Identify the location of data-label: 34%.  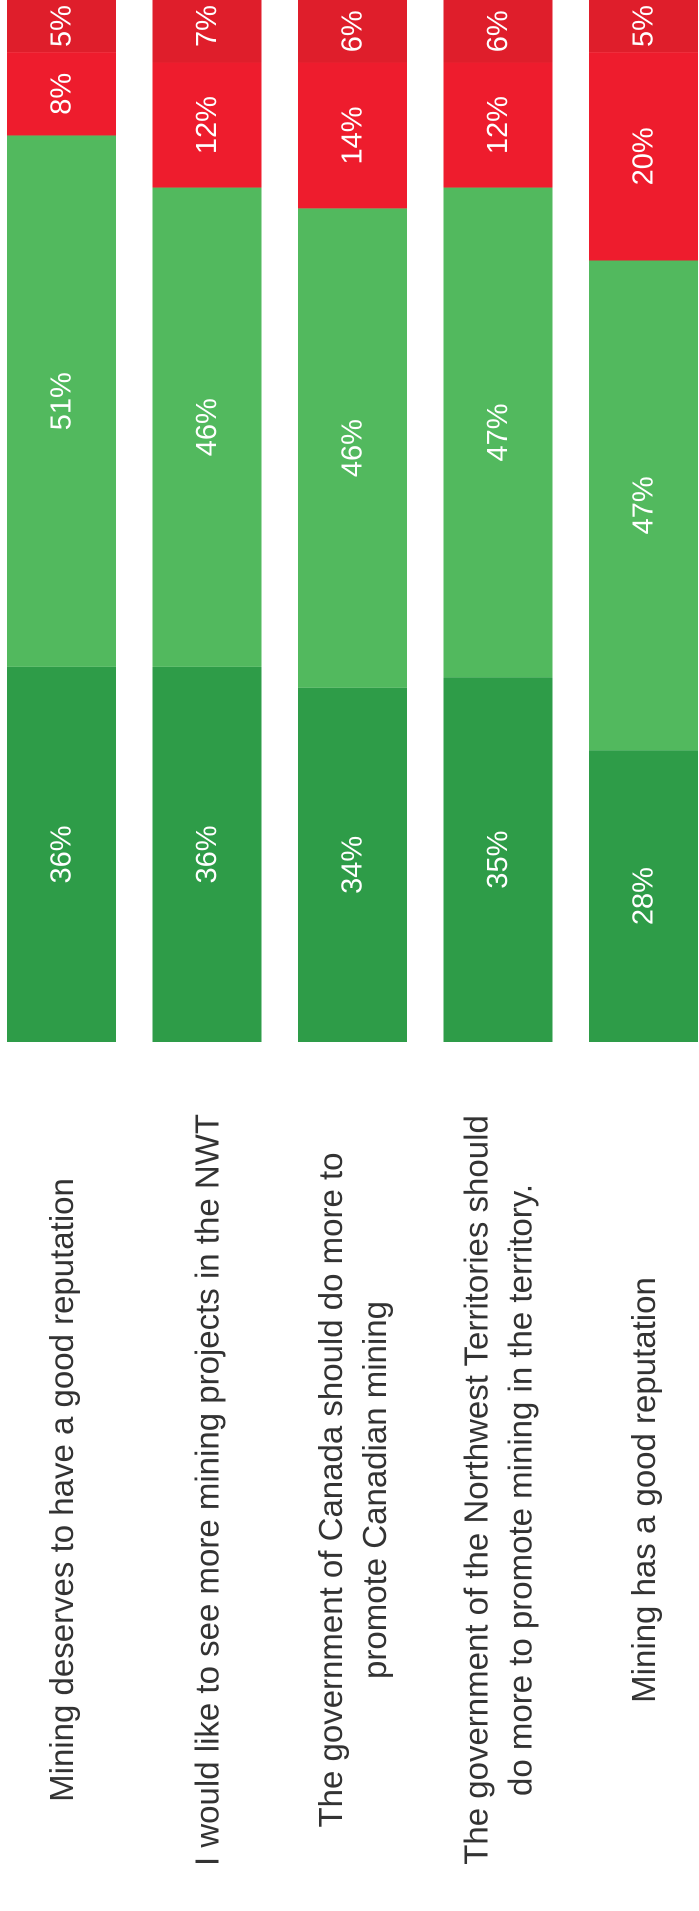
(353, 865).